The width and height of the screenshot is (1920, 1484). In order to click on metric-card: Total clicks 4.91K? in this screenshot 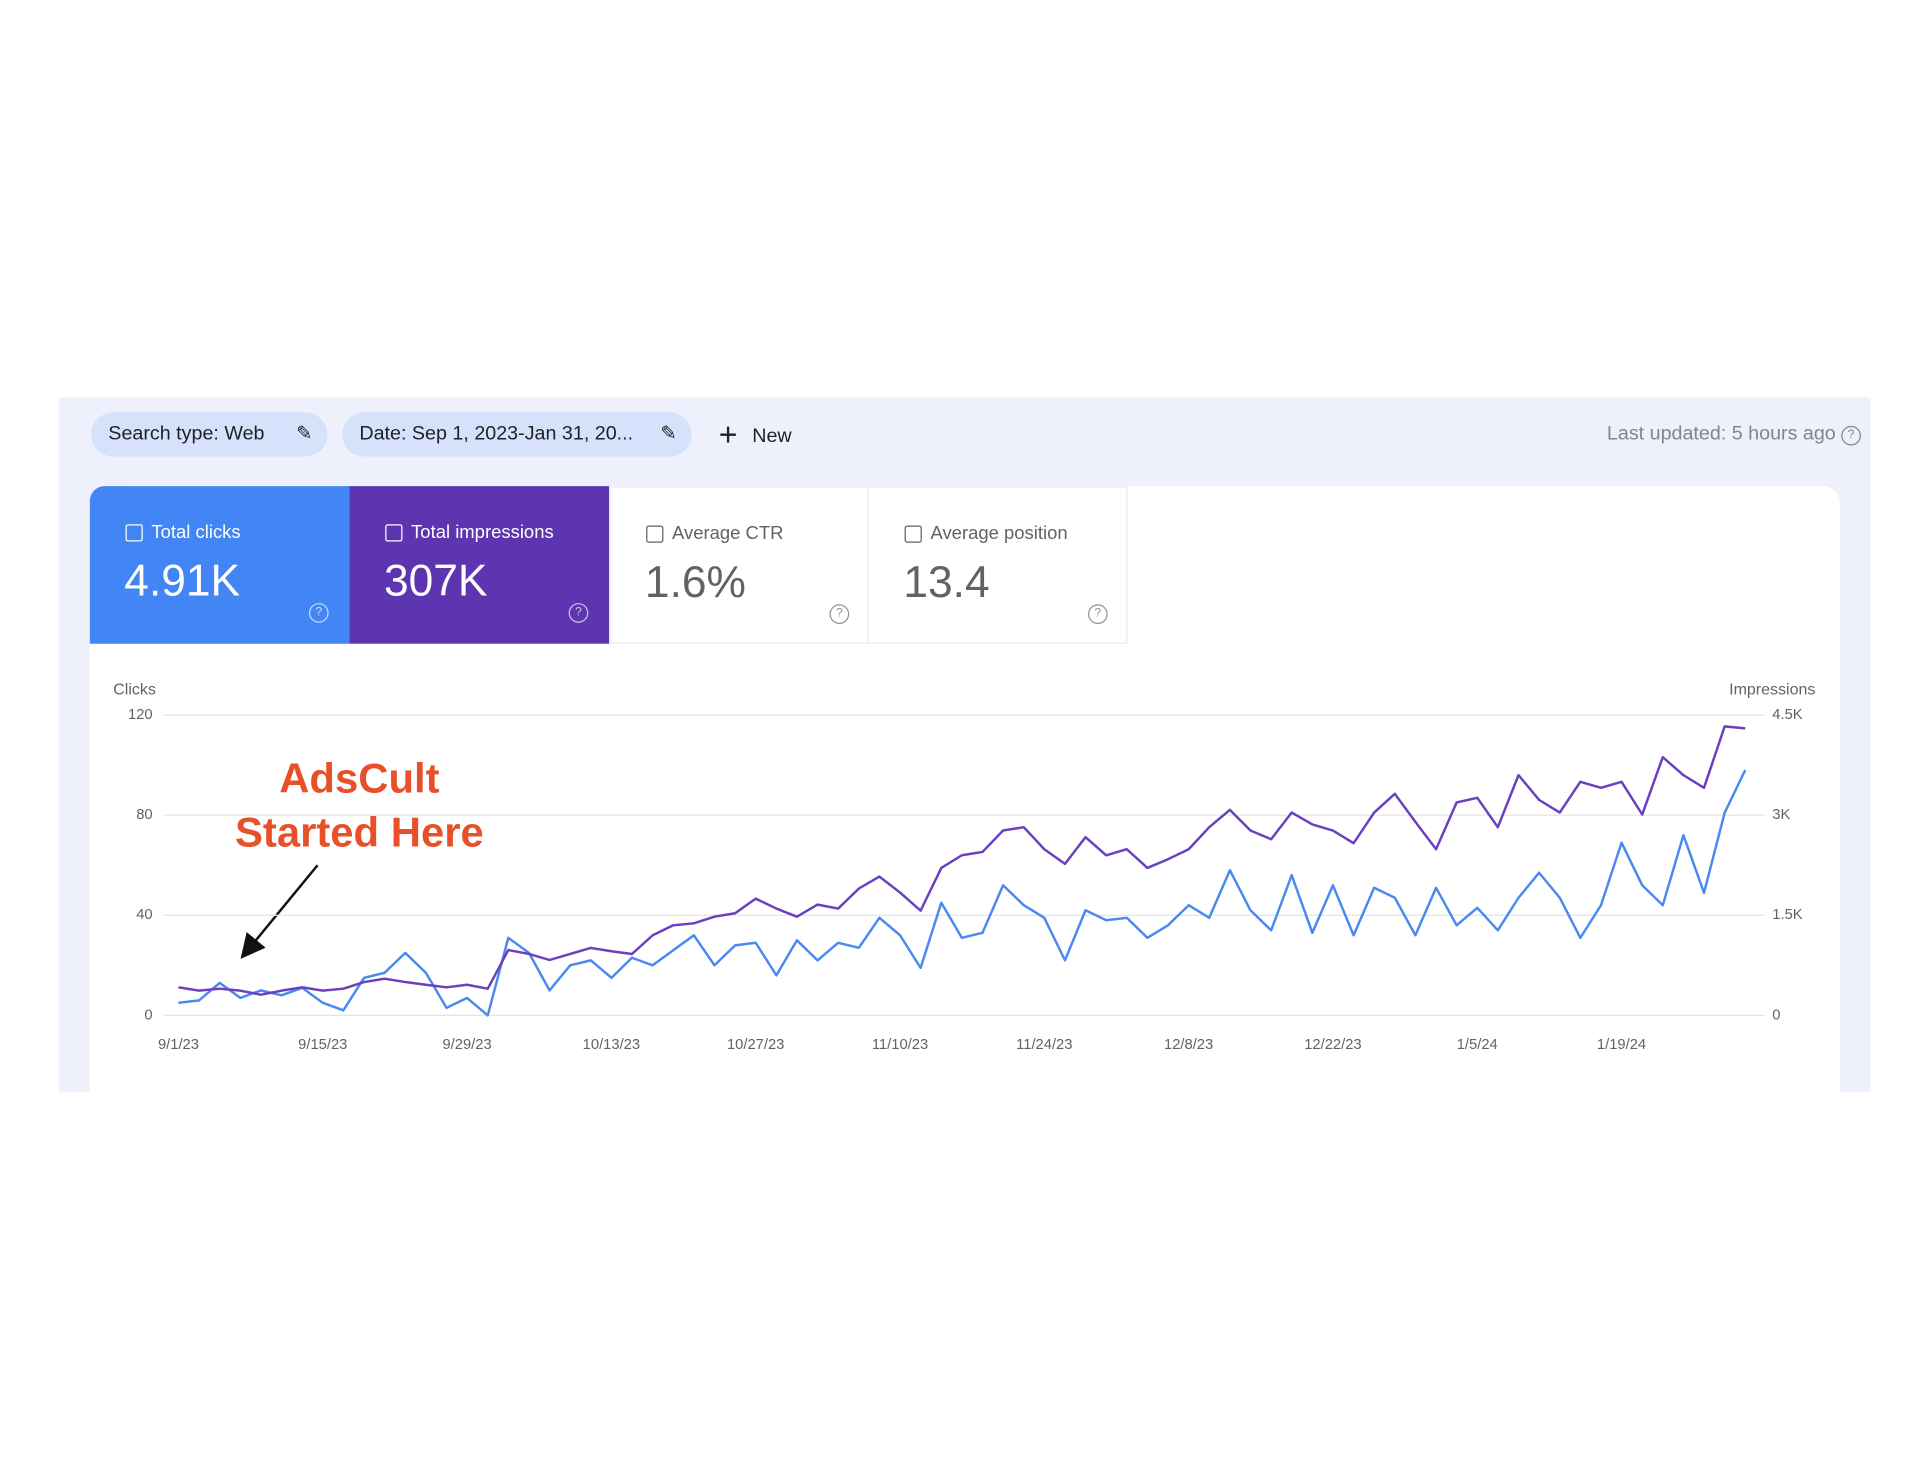, I will do `click(219, 565)`.